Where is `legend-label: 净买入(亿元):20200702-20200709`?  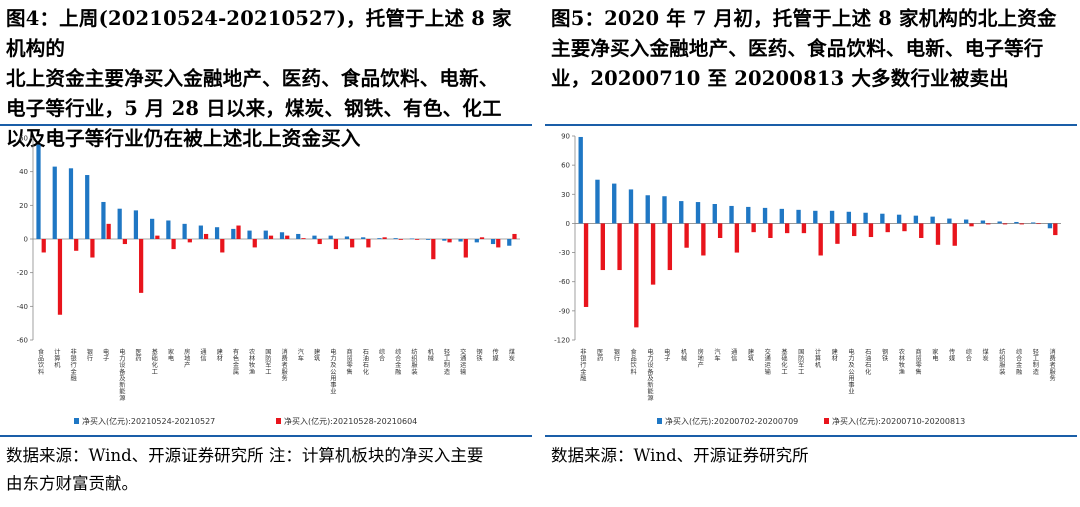 legend-label: 净买入(亿元):20200702-20200709 is located at coordinates (731, 421).